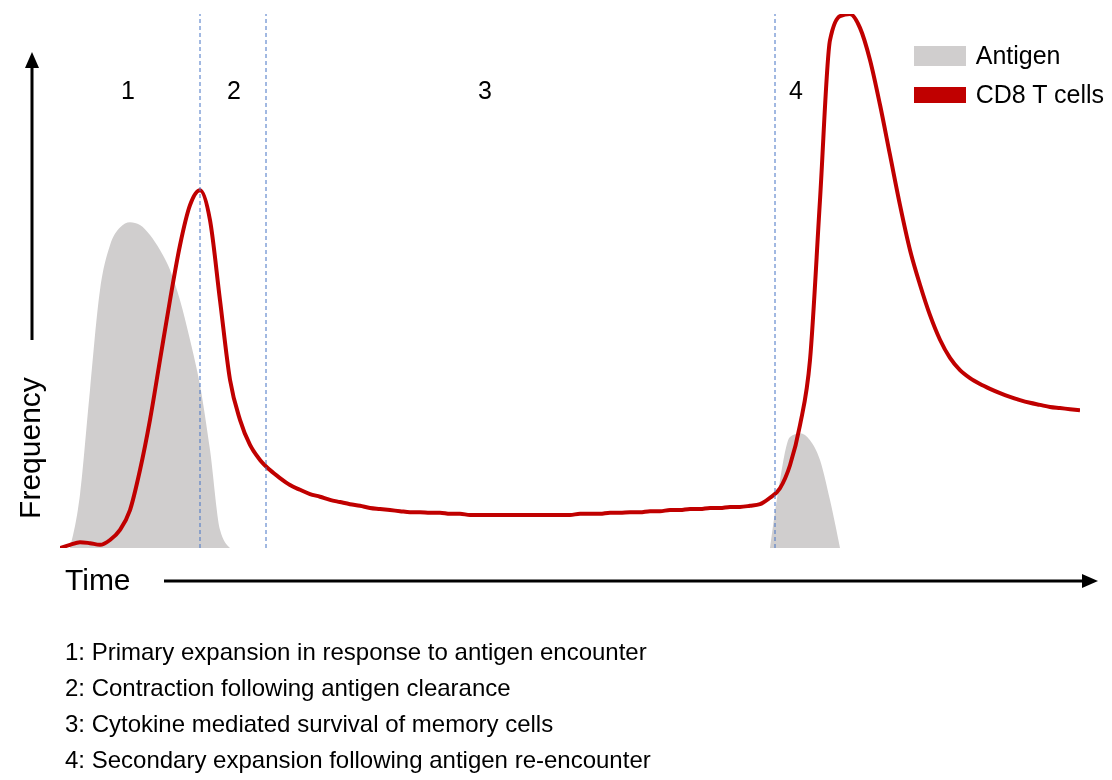 Image resolution: width=1112 pixels, height=780 pixels. What do you see at coordinates (1039, 94) in the screenshot?
I see `legend-label: CD8 T cells` at bounding box center [1039, 94].